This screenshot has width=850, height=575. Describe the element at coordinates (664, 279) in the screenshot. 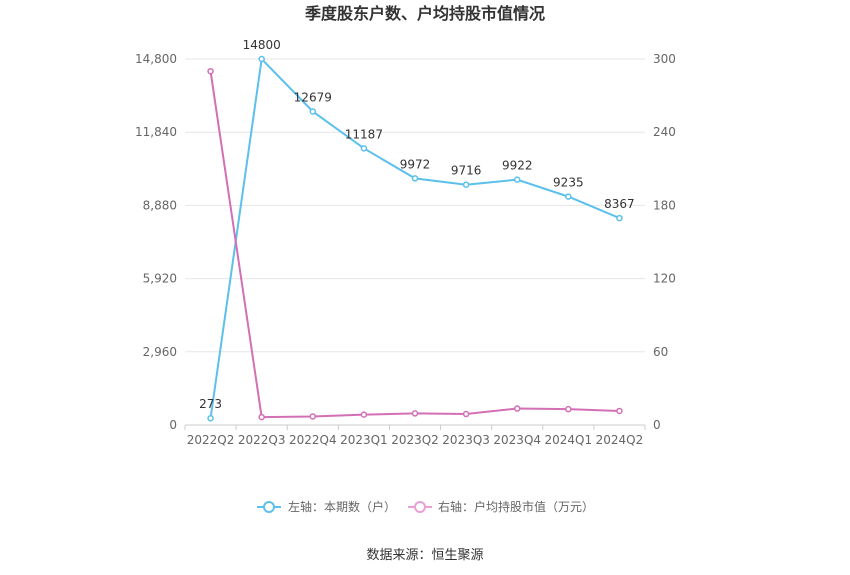

I see `right-tick-label: 120` at that location.